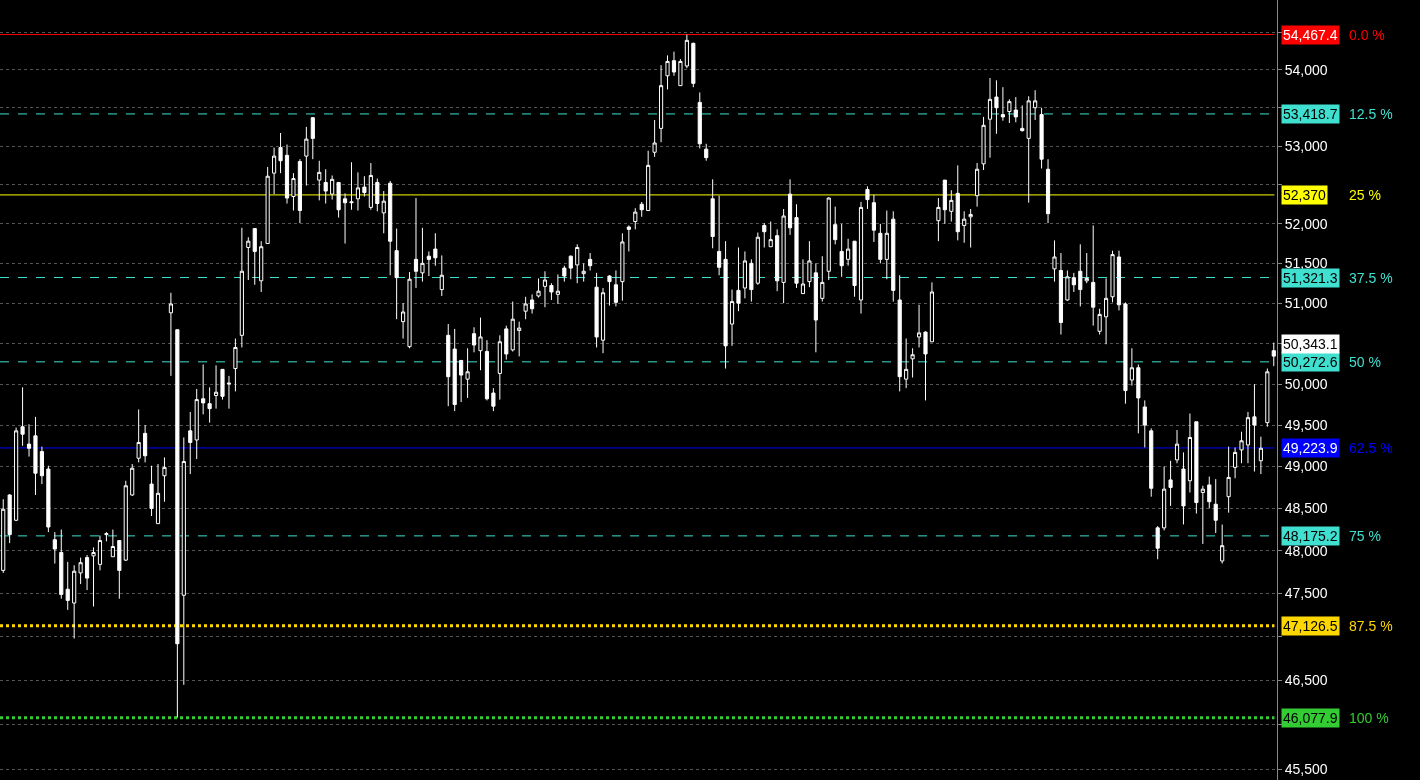 The width and height of the screenshot is (1420, 780). I want to click on ref-line-label: 50,272.6, so click(1310, 362).